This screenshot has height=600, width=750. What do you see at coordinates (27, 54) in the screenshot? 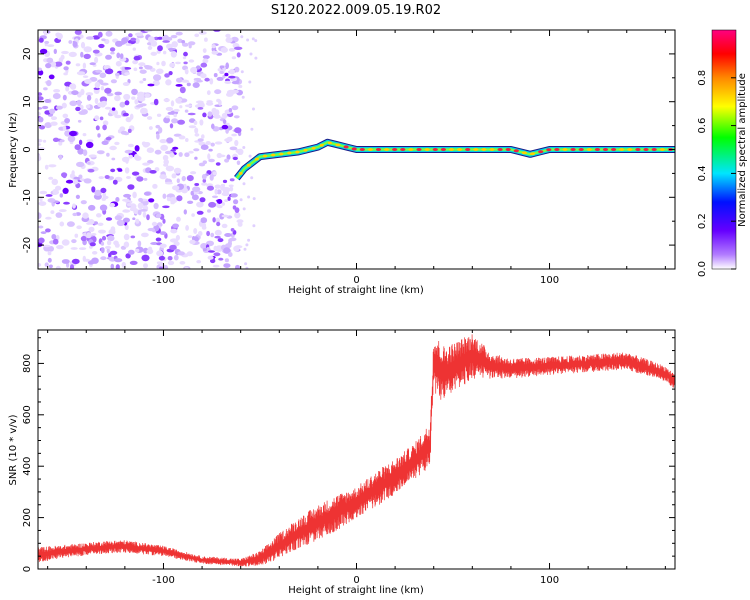
I see `y-tick-label: 20` at bounding box center [27, 54].